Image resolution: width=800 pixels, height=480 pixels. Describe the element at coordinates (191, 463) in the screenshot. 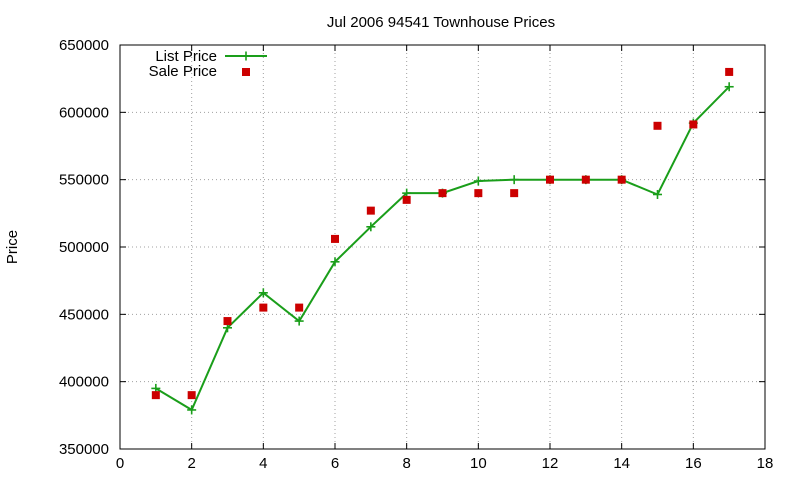

I see `x-tick-label: 2` at that location.